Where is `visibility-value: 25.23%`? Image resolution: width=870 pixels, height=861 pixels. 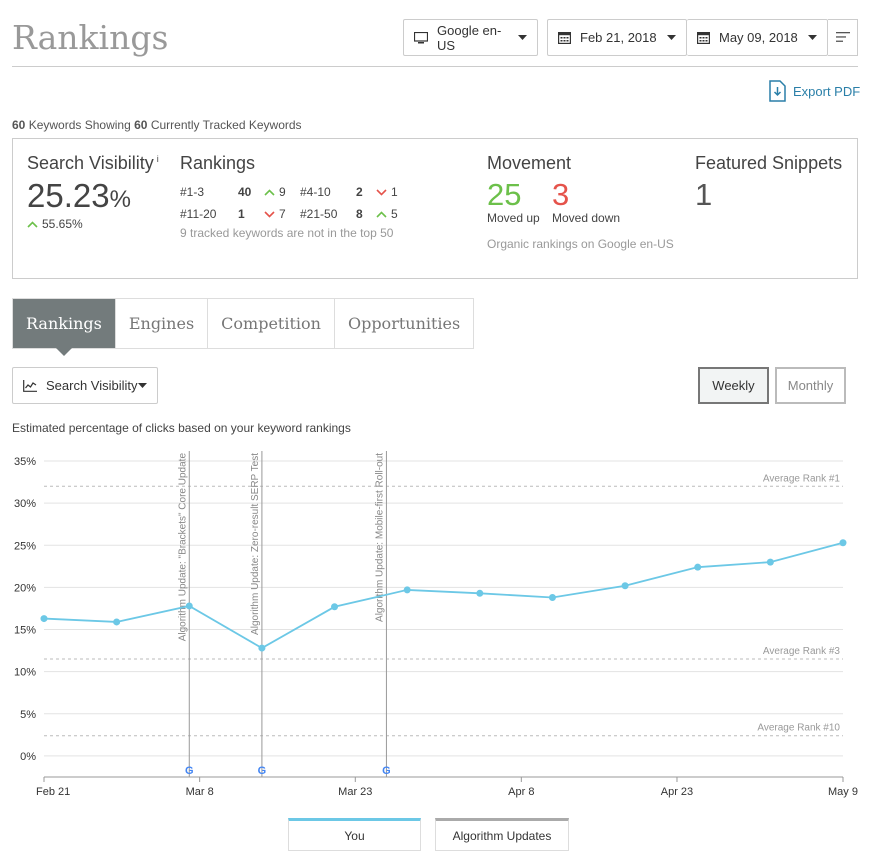 visibility-value: 25.23% is located at coordinates (79, 195).